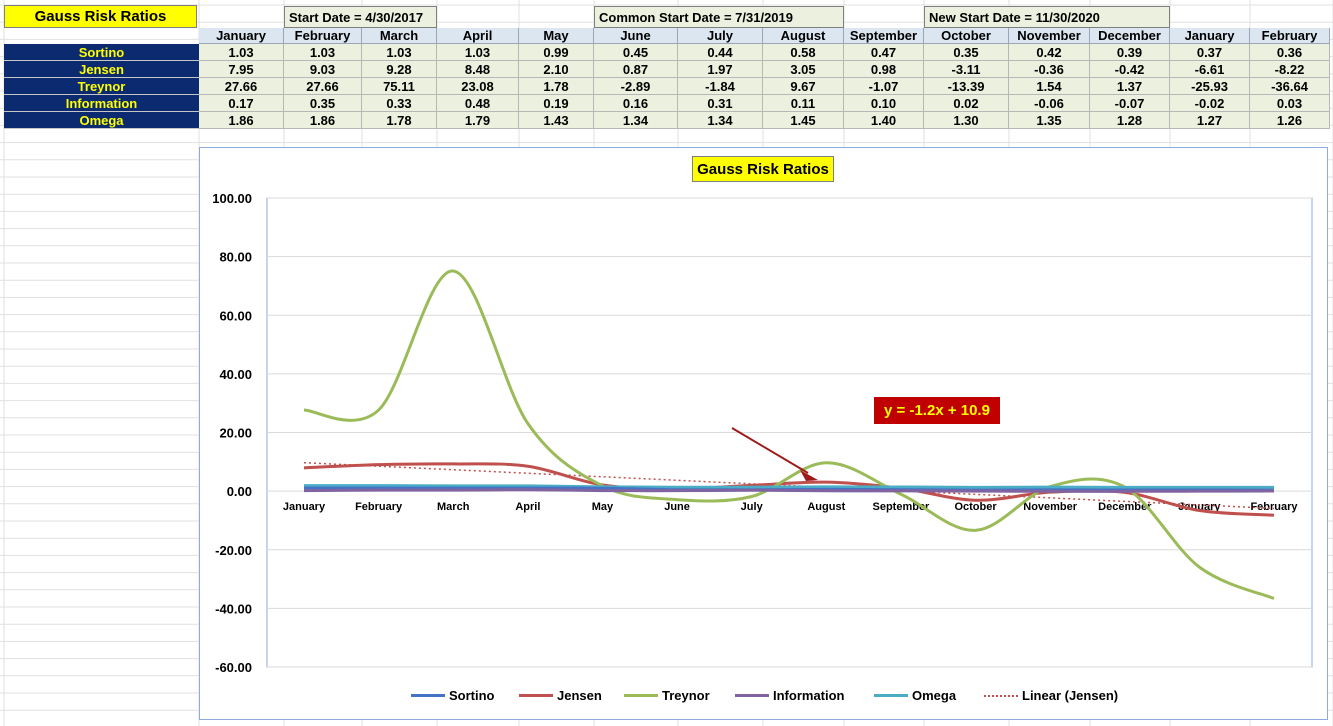 This screenshot has height=726, width=1333. What do you see at coordinates (636, 103) in the screenshot?
I see `table-cell: 0.16` at bounding box center [636, 103].